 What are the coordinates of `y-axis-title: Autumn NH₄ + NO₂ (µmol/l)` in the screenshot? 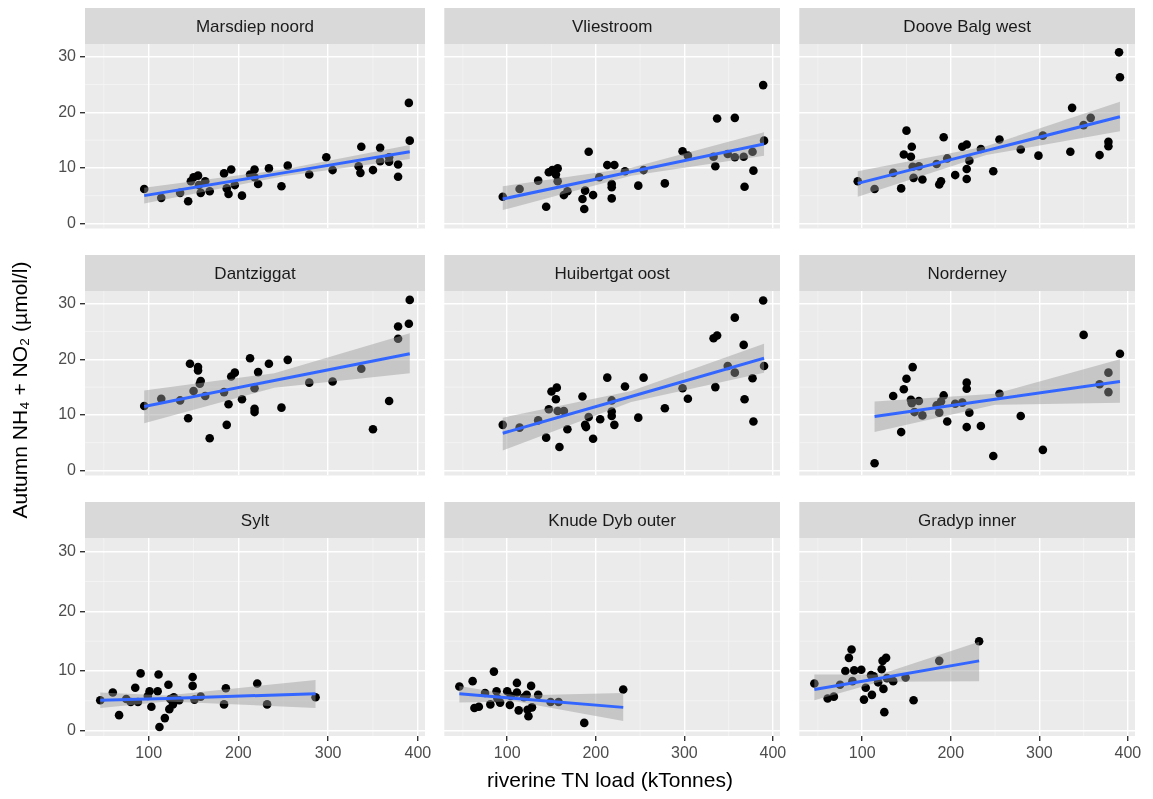 It's located at (20, 390).